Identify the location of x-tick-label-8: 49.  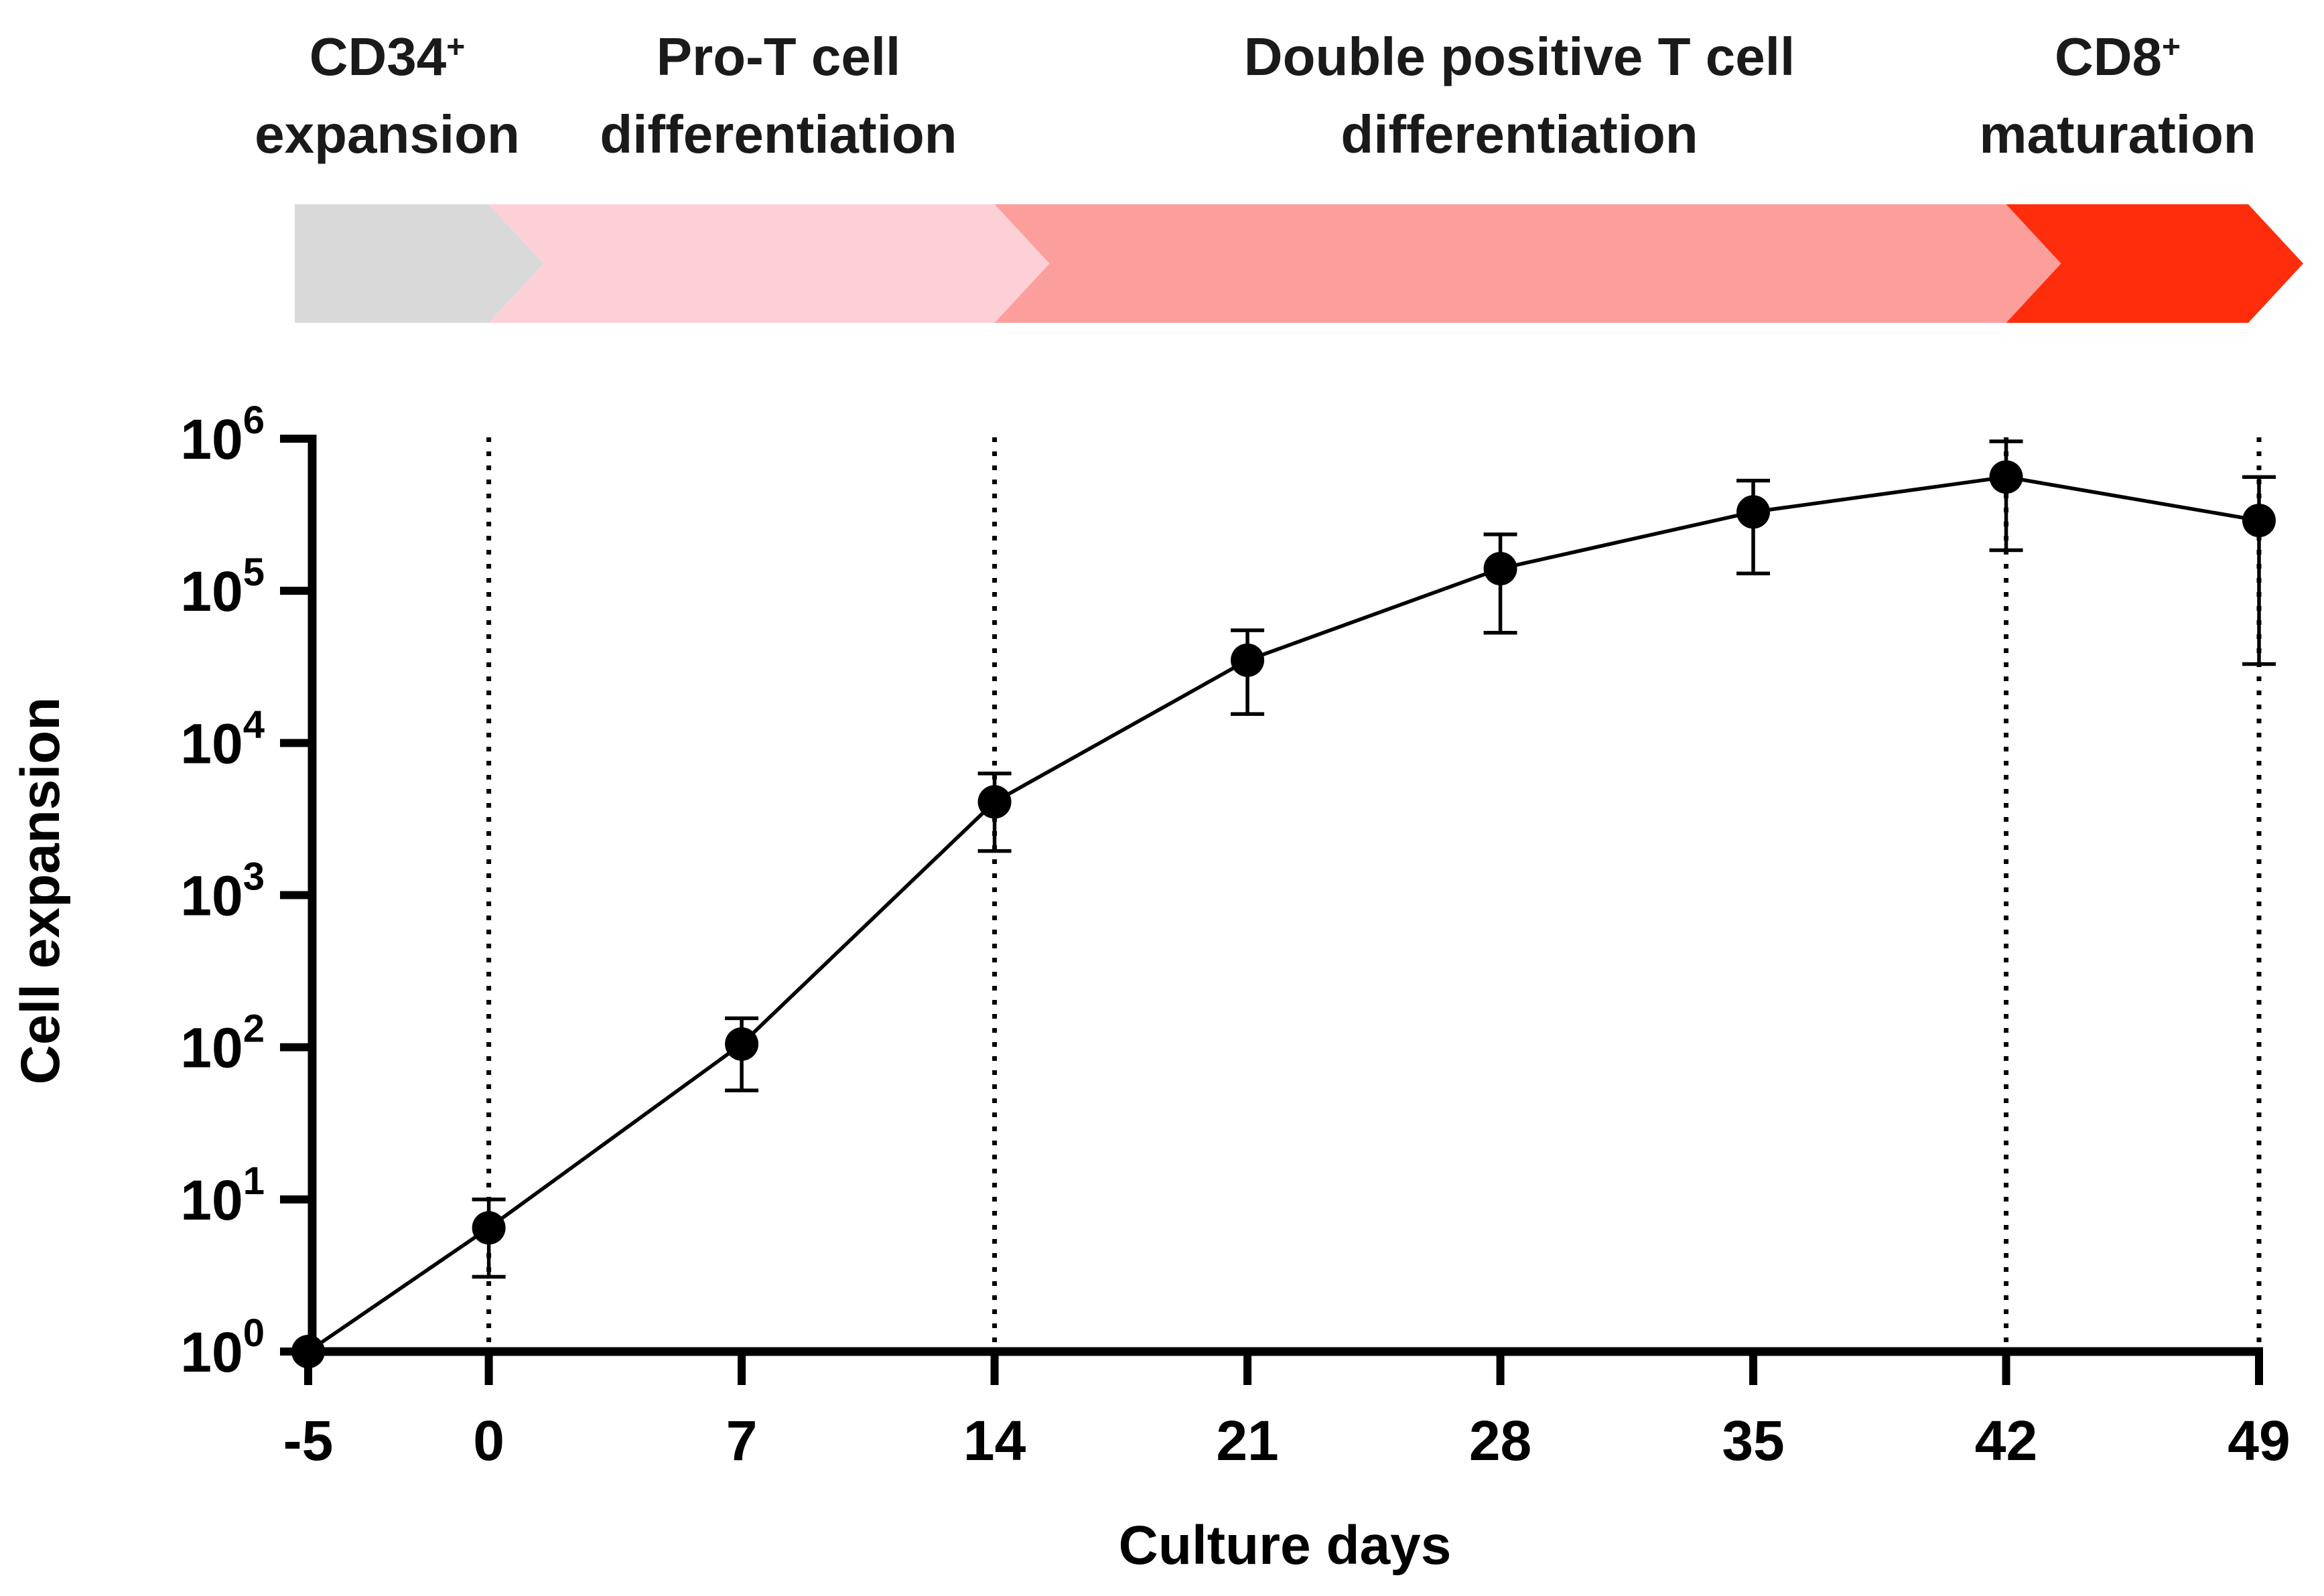
(2259, 1440).